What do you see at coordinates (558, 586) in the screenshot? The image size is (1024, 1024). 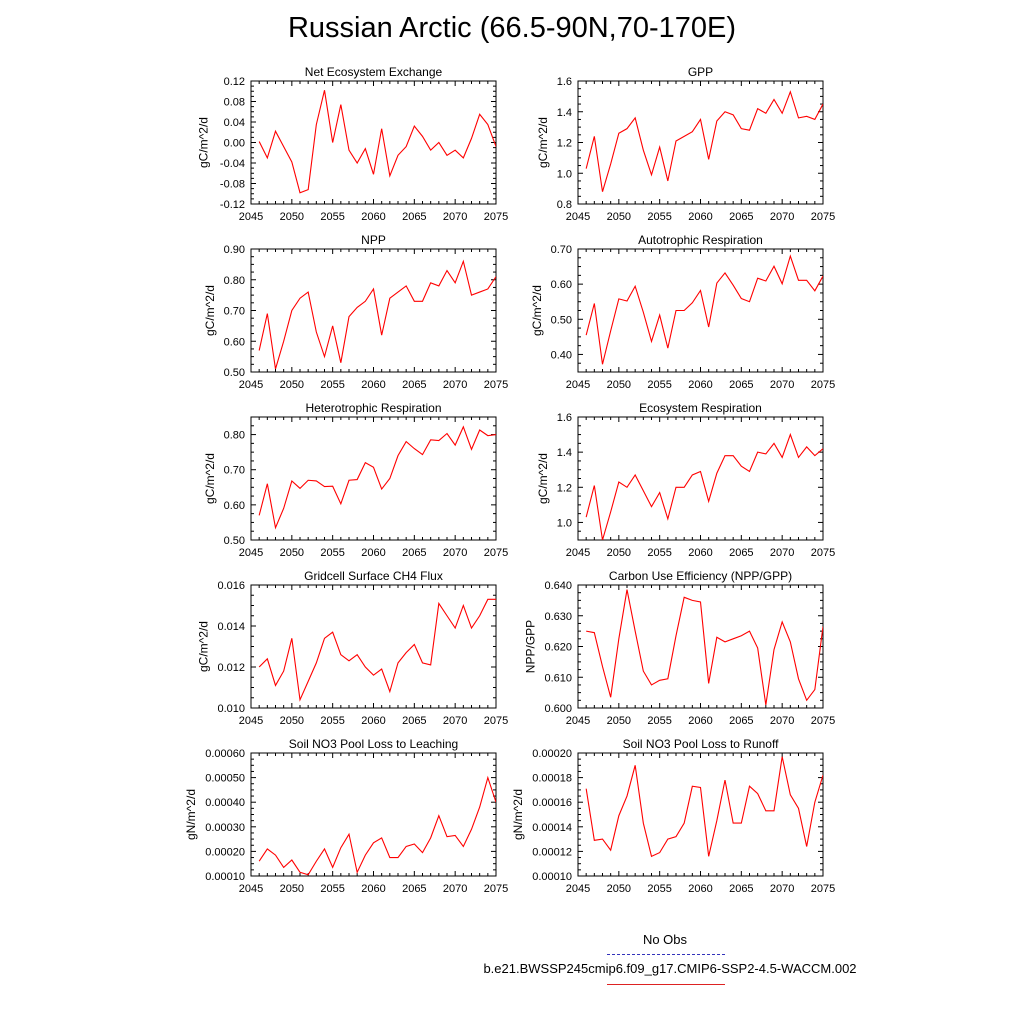 I see `y-tick-label: 0.640` at bounding box center [558, 586].